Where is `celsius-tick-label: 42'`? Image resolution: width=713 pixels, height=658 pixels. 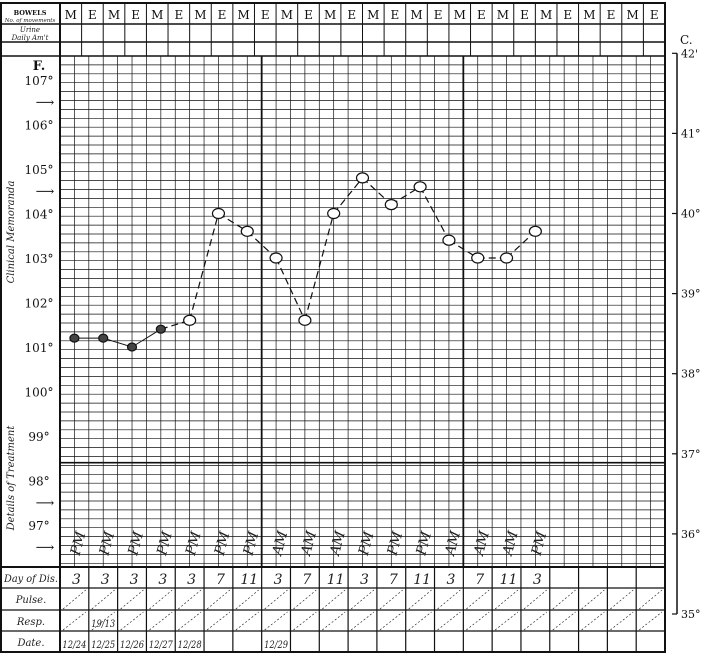 celsius-tick-label: 42' is located at coordinates (689, 53).